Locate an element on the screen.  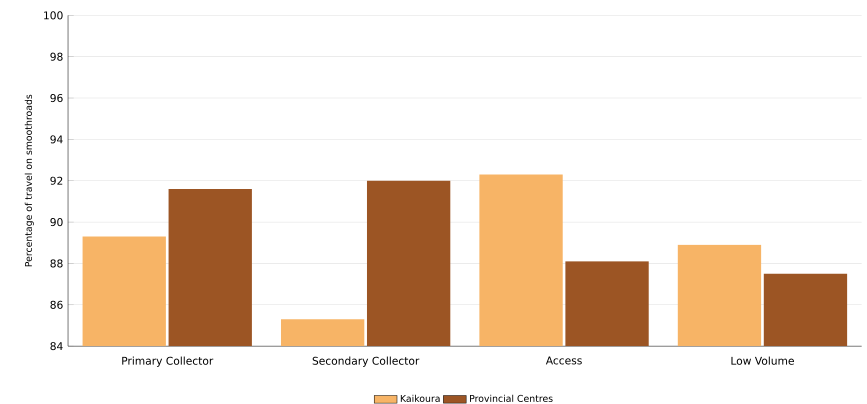
y-tick-label: 100 is located at coordinates (53, 15).